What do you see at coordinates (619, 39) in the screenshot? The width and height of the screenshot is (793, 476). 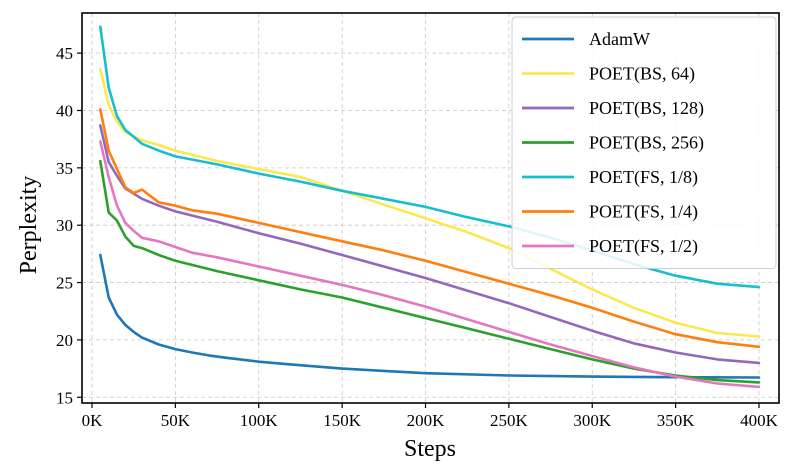 I see `legend-label: AdamW` at bounding box center [619, 39].